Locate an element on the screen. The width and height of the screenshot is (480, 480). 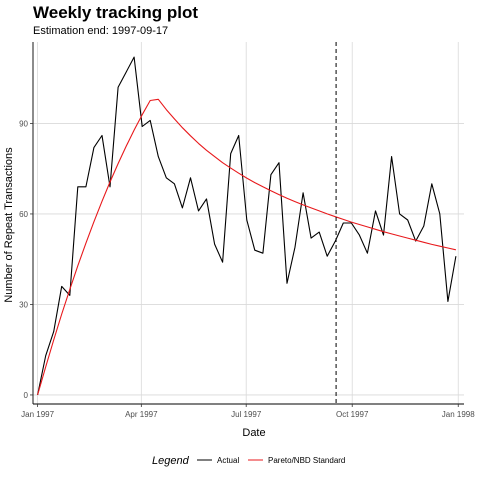
x-tick-label: Jan 1998 is located at coordinates (458, 414).